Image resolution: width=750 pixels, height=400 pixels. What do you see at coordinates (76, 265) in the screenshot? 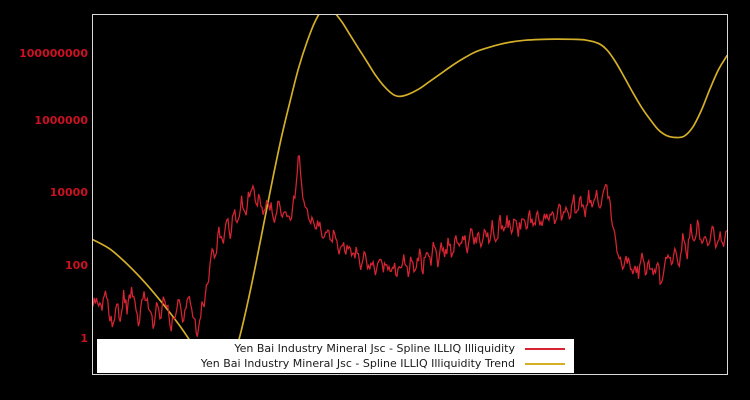
I see `y-tick-label-100: 100` at bounding box center [76, 265].